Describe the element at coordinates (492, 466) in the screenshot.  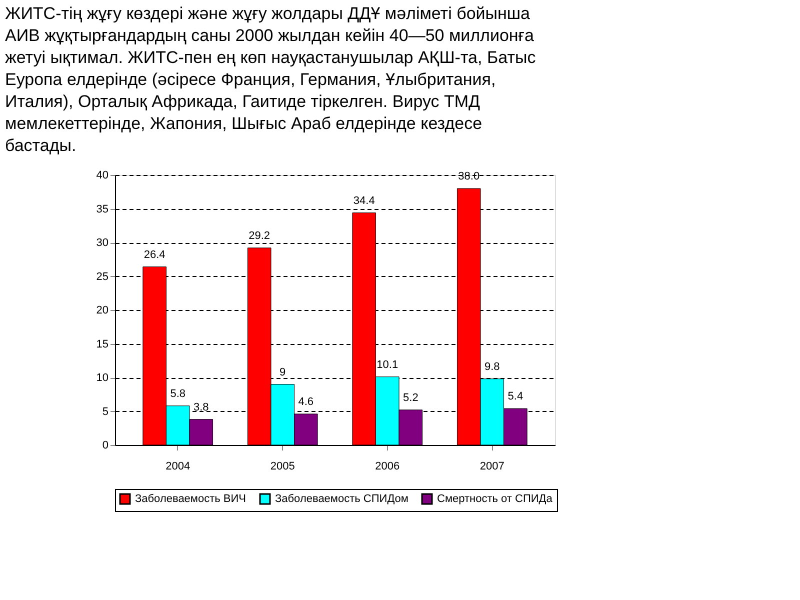
I see `x-tick-label: 2007` at that location.